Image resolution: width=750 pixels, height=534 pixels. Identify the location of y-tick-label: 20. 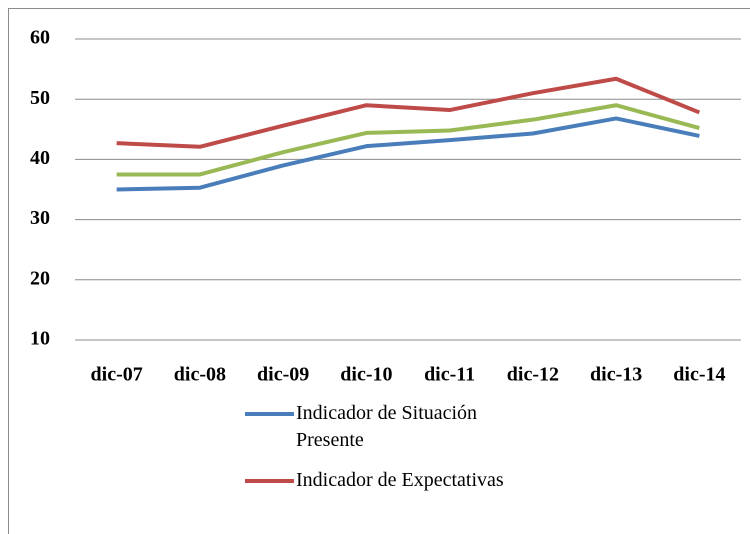
(40, 278).